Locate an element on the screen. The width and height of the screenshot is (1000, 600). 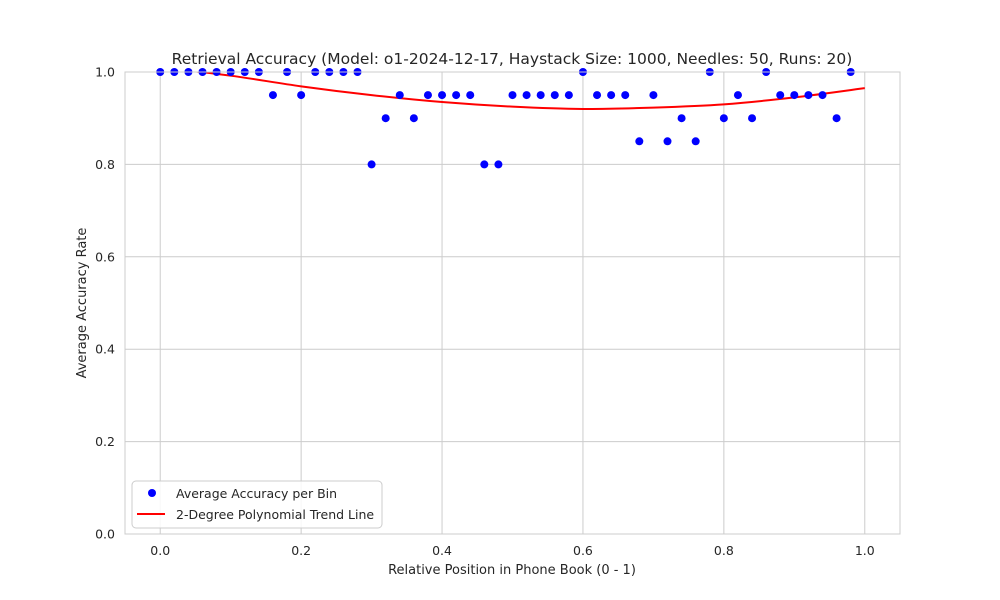
trend-line-group is located at coordinates (528, 91).